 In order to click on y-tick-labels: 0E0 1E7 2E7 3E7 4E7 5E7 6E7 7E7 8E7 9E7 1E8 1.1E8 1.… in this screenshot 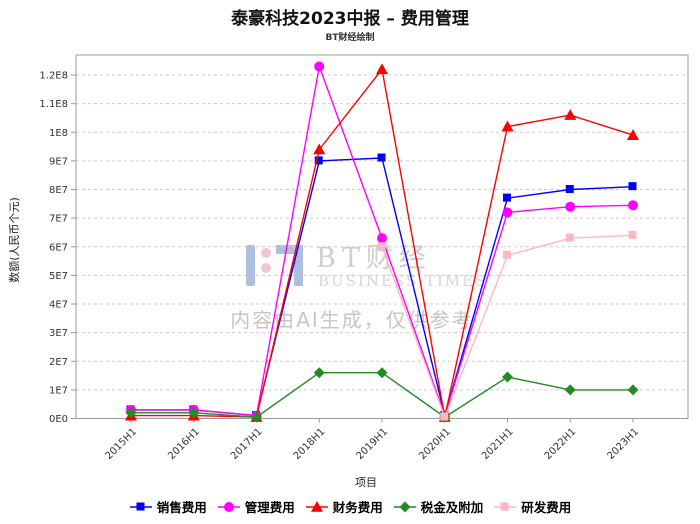, I will do `click(53, 248)`.